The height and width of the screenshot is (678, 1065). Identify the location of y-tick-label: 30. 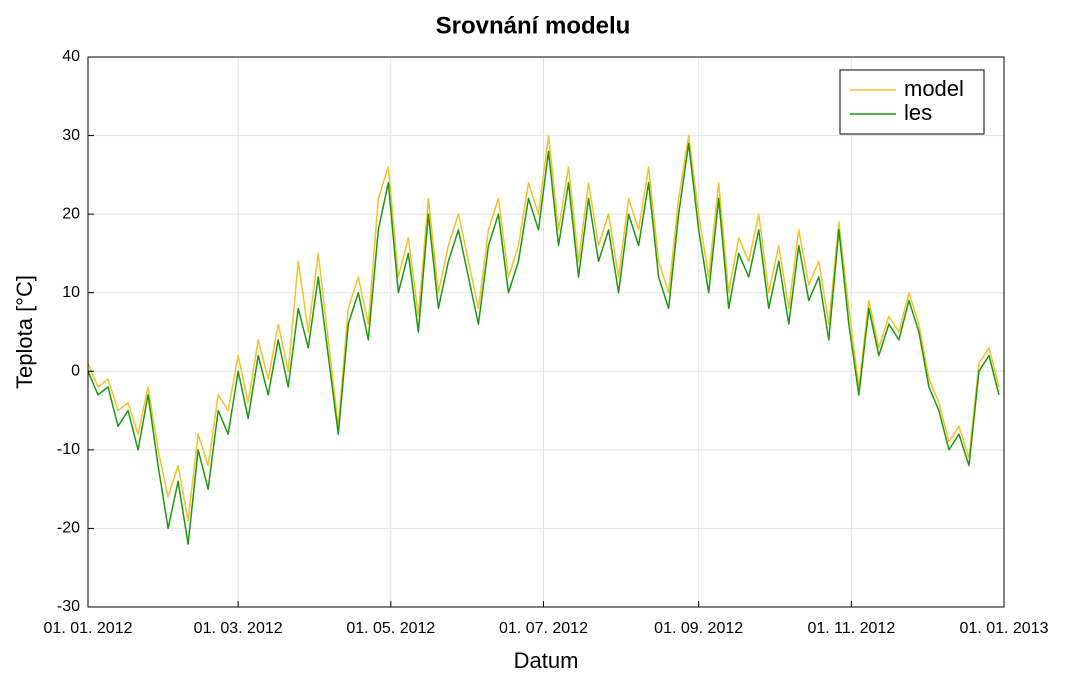
(71, 135).